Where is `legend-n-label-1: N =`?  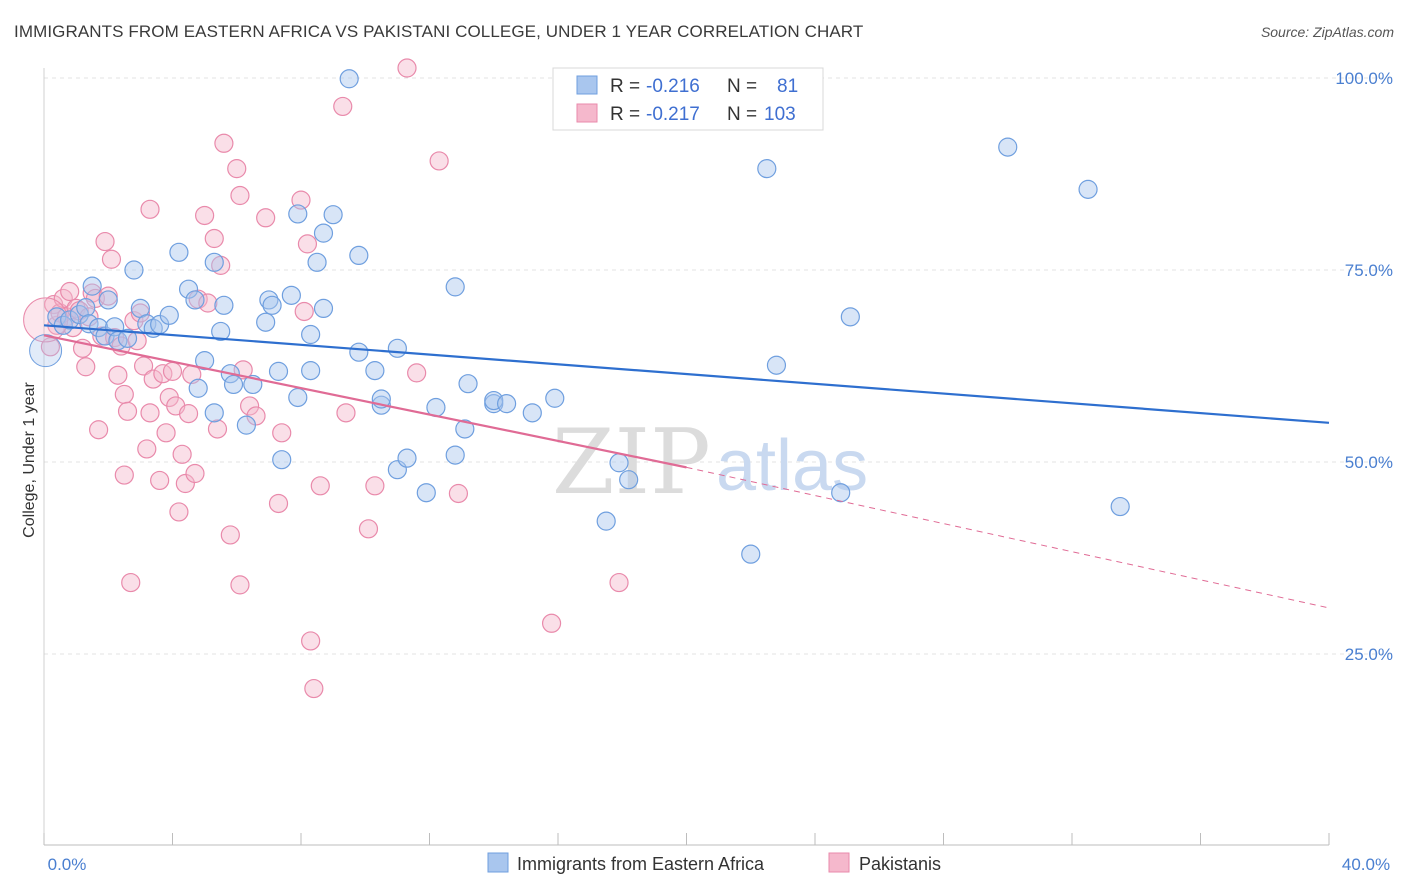
legend-n-label-1: N = is located at coordinates (742, 86).